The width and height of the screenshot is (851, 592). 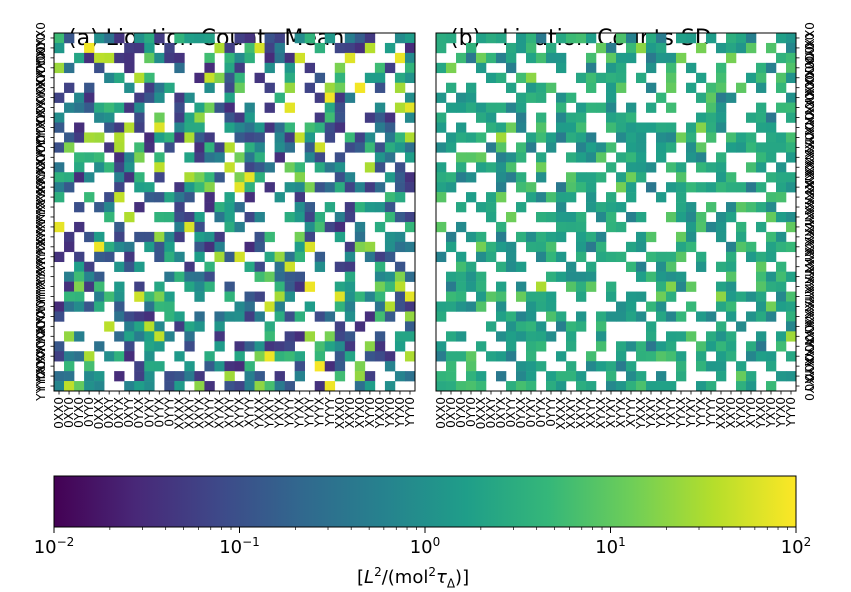 I want to click on x-tick-label: 0XYX, so click(x=501, y=412).